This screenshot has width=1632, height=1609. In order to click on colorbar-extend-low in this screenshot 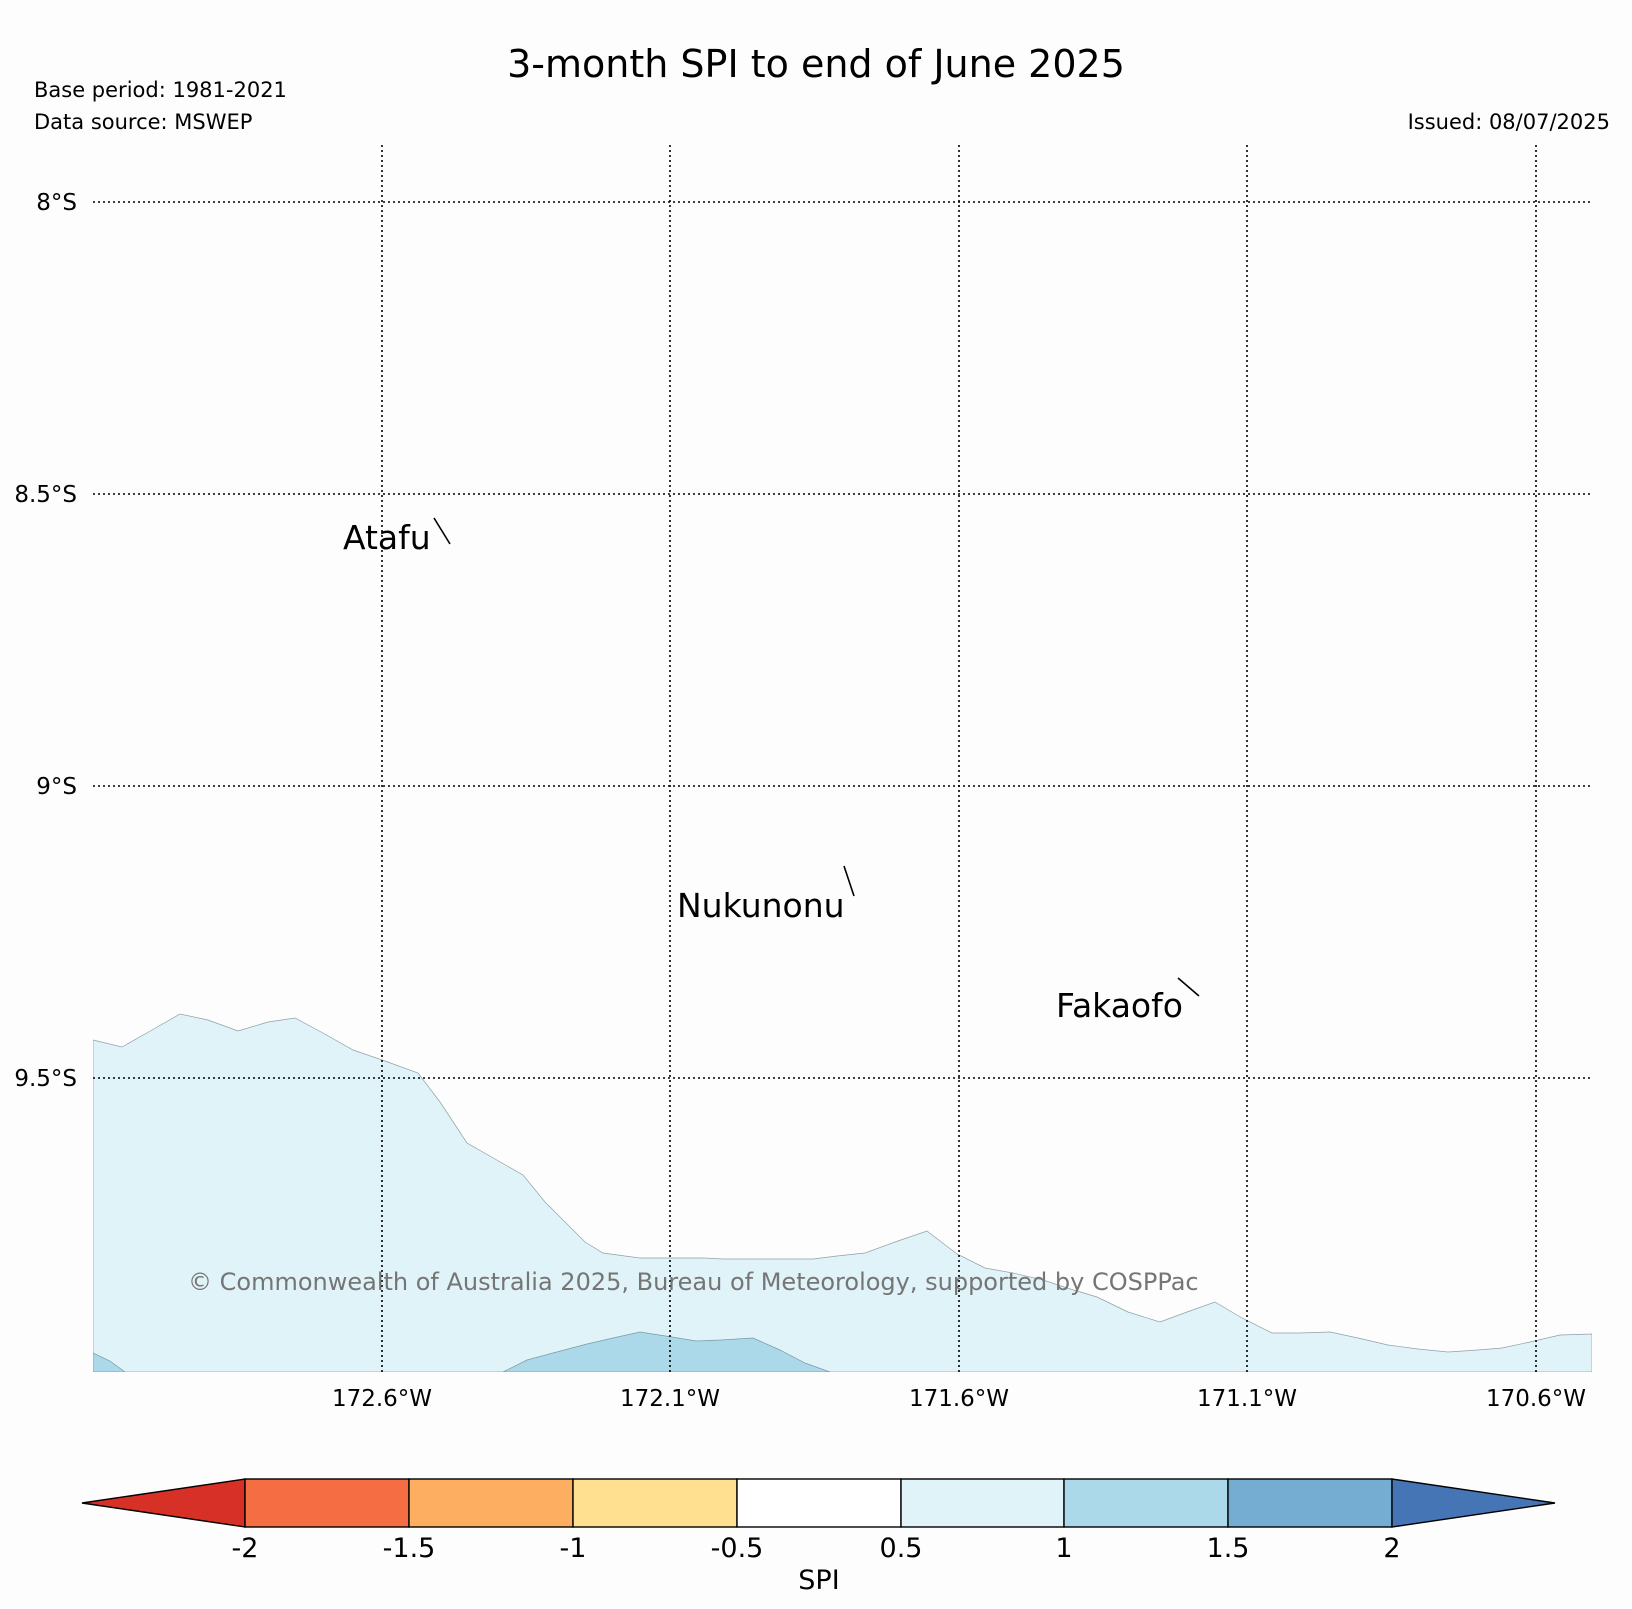, I will do `click(163, 1503)`.